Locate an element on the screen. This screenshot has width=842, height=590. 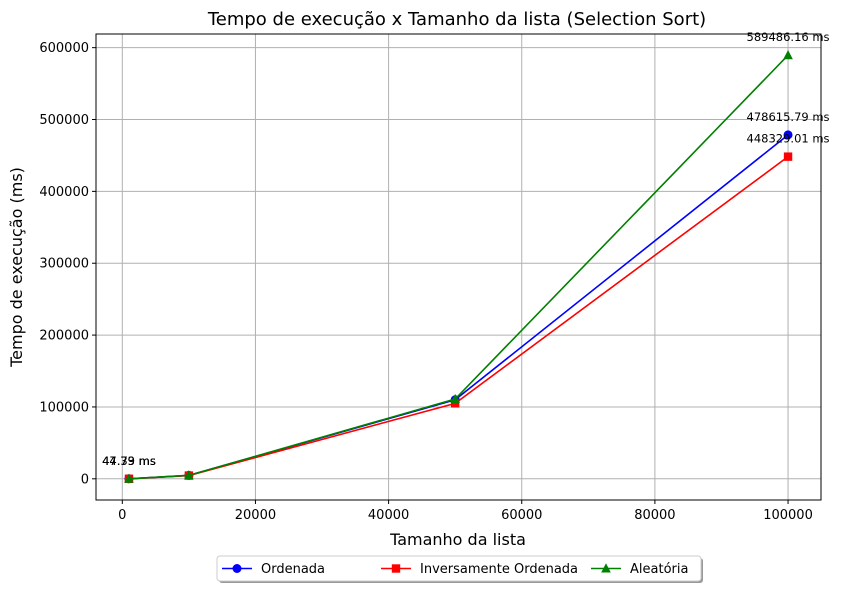
x-tick-label: 20000 is located at coordinates (255, 515).